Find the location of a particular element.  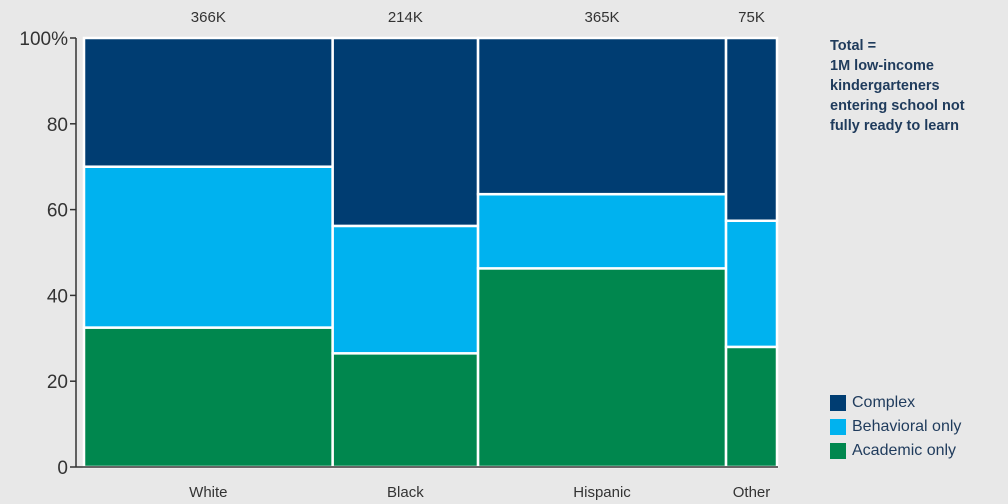

legend-swatch-behavioral is located at coordinates (838, 427).